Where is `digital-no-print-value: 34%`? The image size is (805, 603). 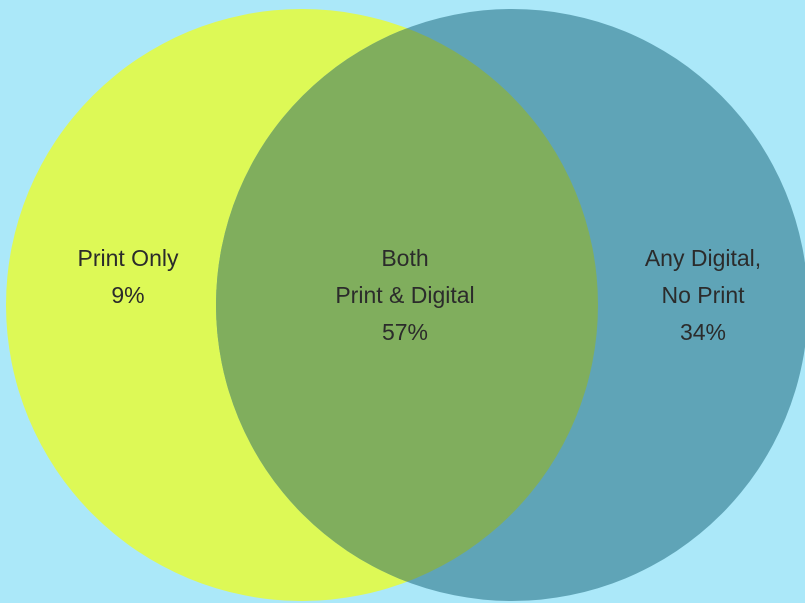
digital-no-print-value: 34% is located at coordinates (703, 332).